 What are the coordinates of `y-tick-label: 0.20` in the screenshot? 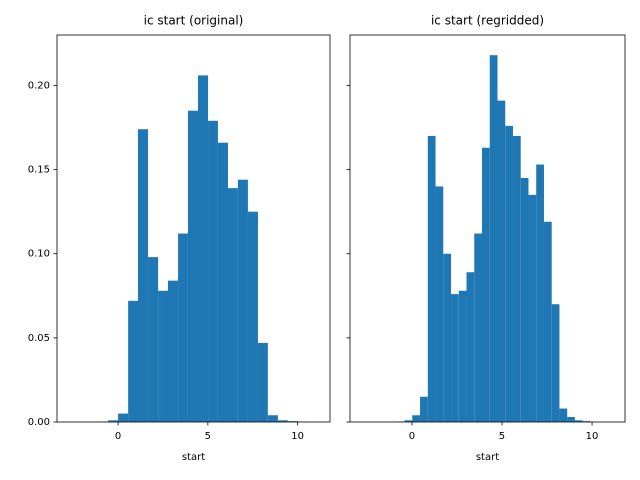 It's located at (39, 85).